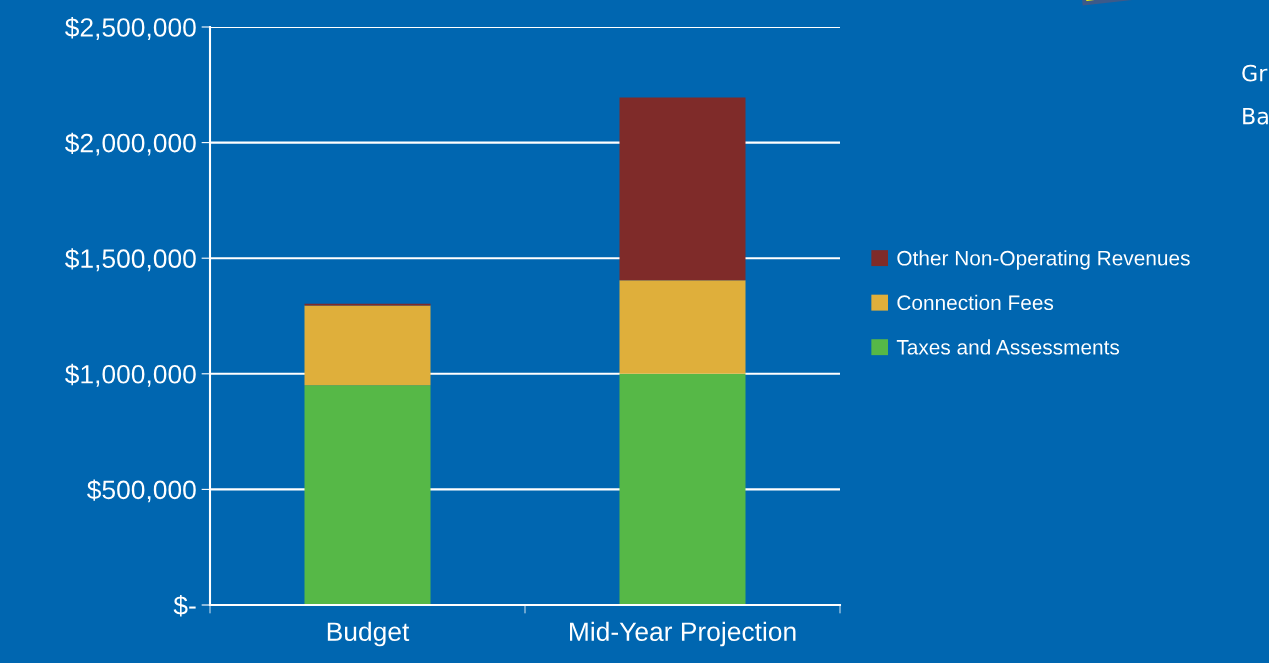 The height and width of the screenshot is (663, 1269). Describe the element at coordinates (975, 302) in the screenshot. I see `legend-label: Connection Fees` at that location.